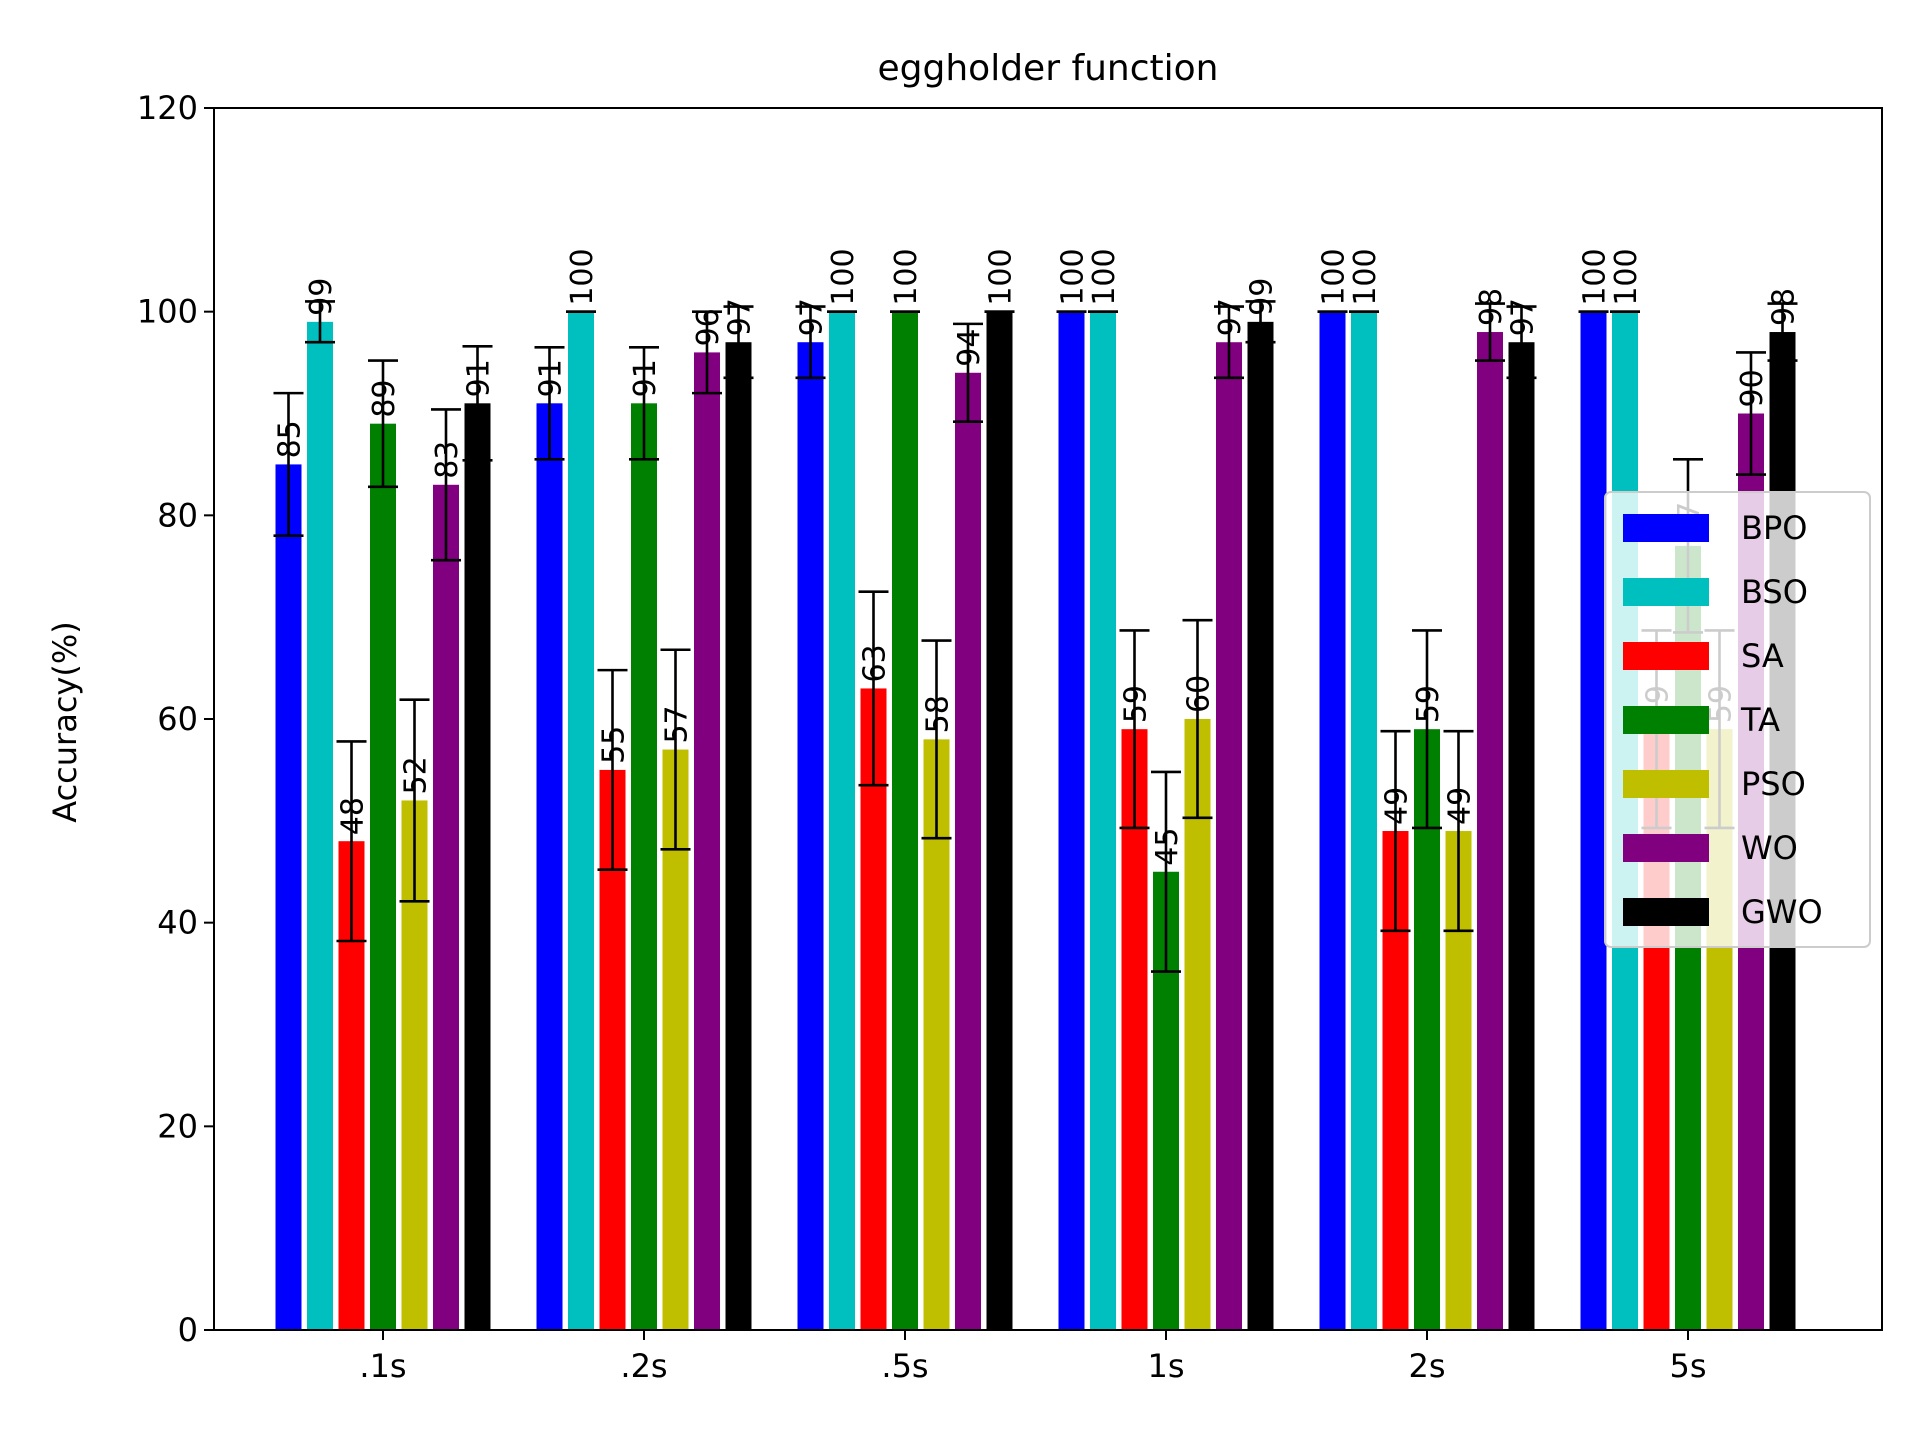 The image size is (1920, 1445). What do you see at coordinates (1071, 821) in the screenshot?
I see `bar-bpo-1s` at bounding box center [1071, 821].